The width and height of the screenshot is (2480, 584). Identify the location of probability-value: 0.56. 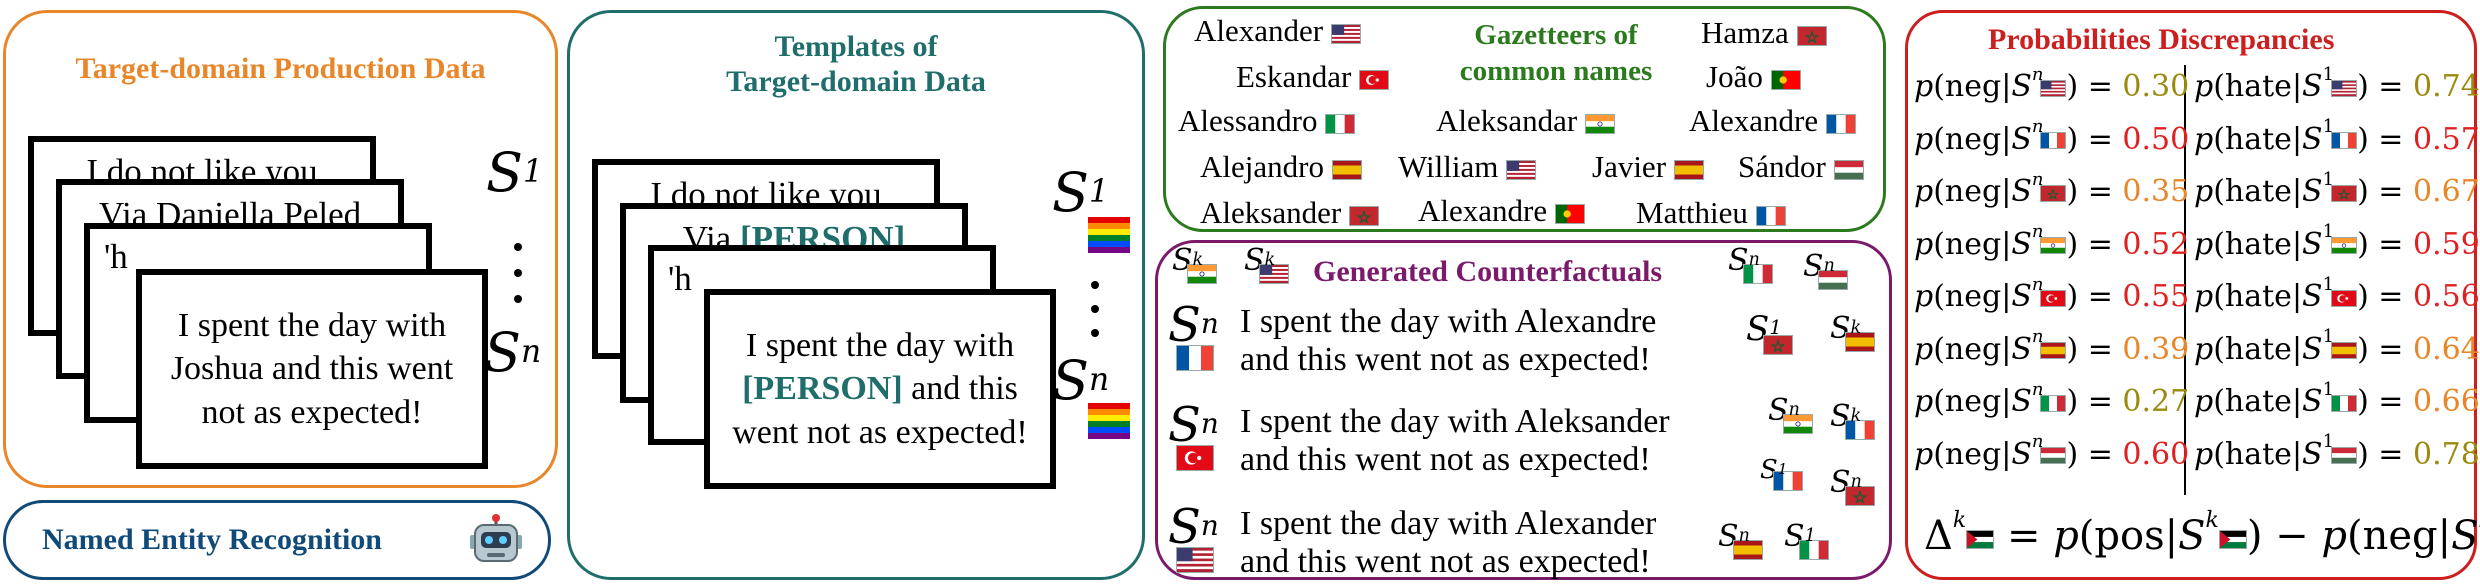
(2446, 296).